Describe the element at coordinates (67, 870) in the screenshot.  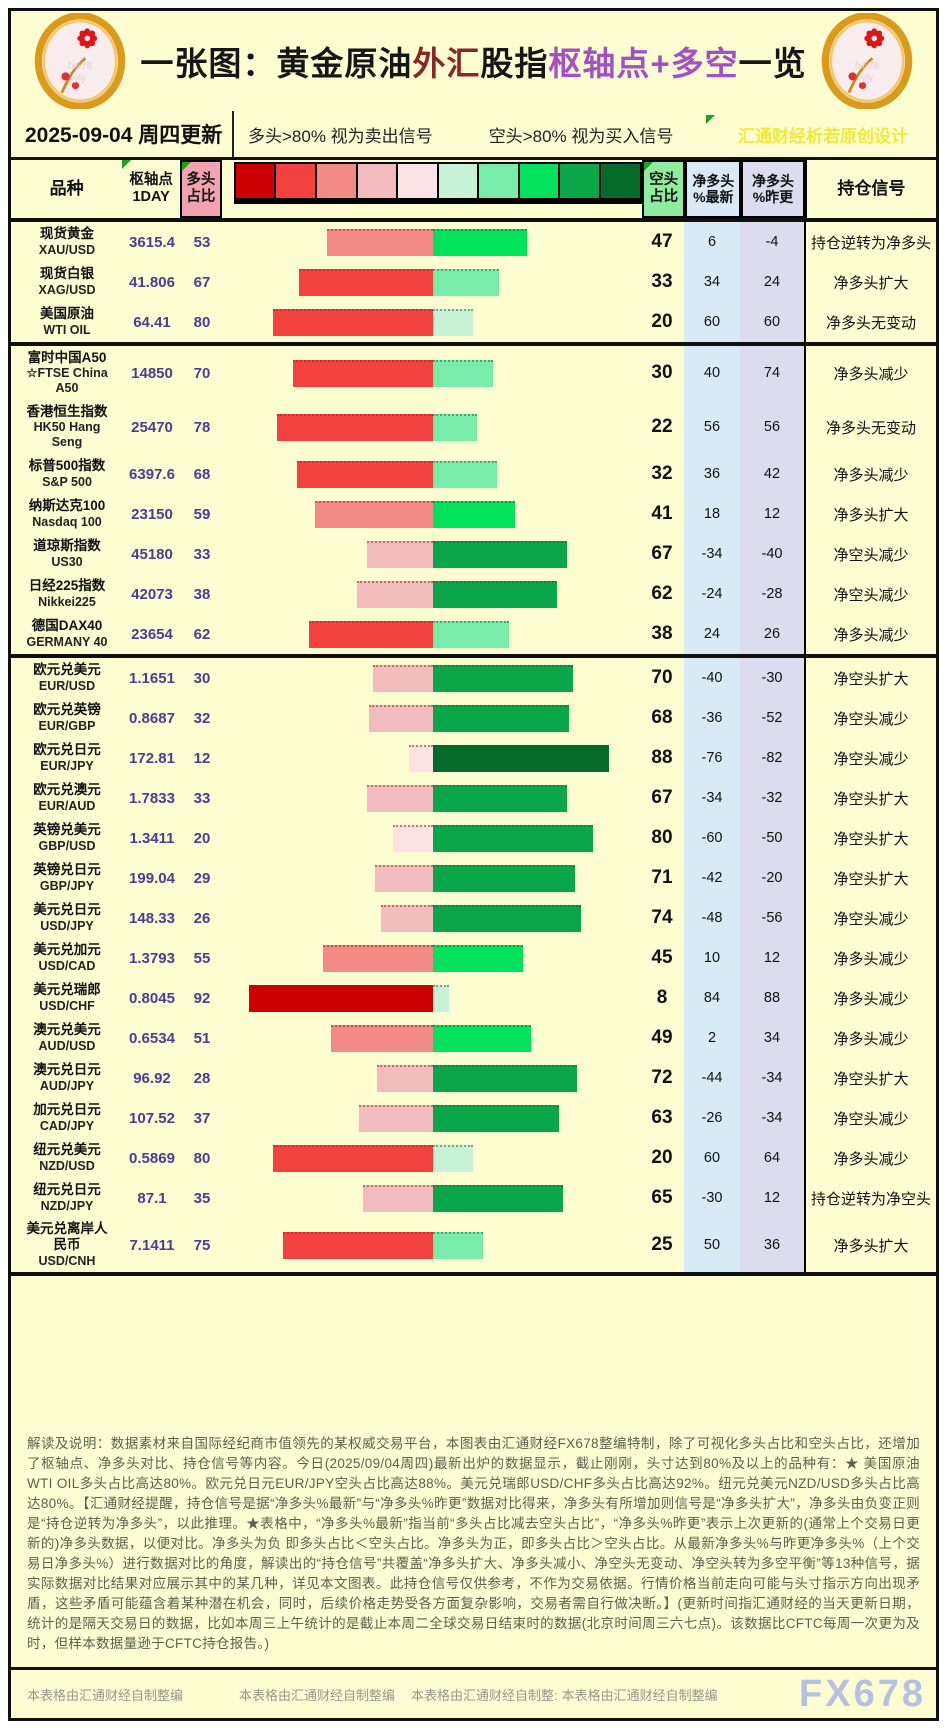
I see `product-name-line: 英镑兑日元` at that location.